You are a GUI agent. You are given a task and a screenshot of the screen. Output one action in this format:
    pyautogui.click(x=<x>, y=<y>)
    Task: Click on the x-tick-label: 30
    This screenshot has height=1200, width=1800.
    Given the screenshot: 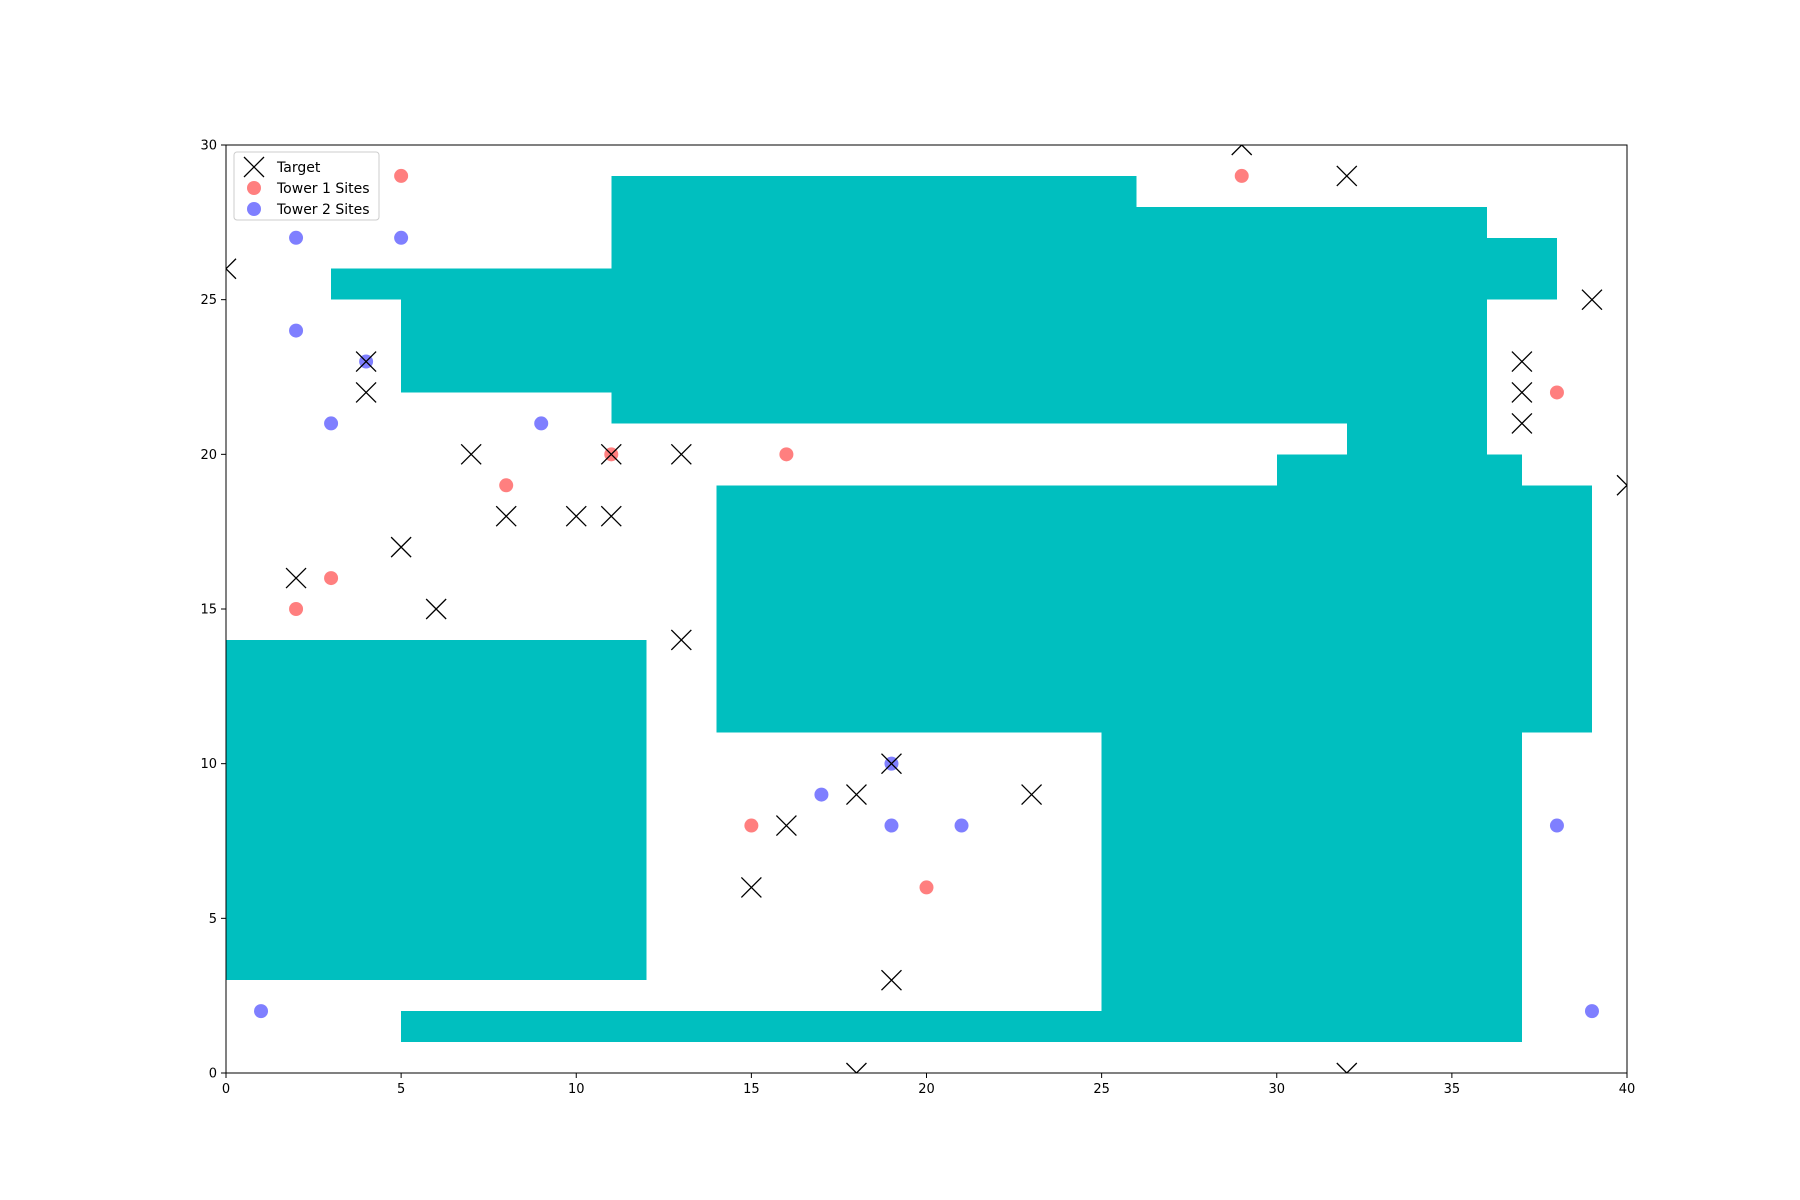 What is the action you would take?
    pyautogui.click(x=1276, y=1089)
    